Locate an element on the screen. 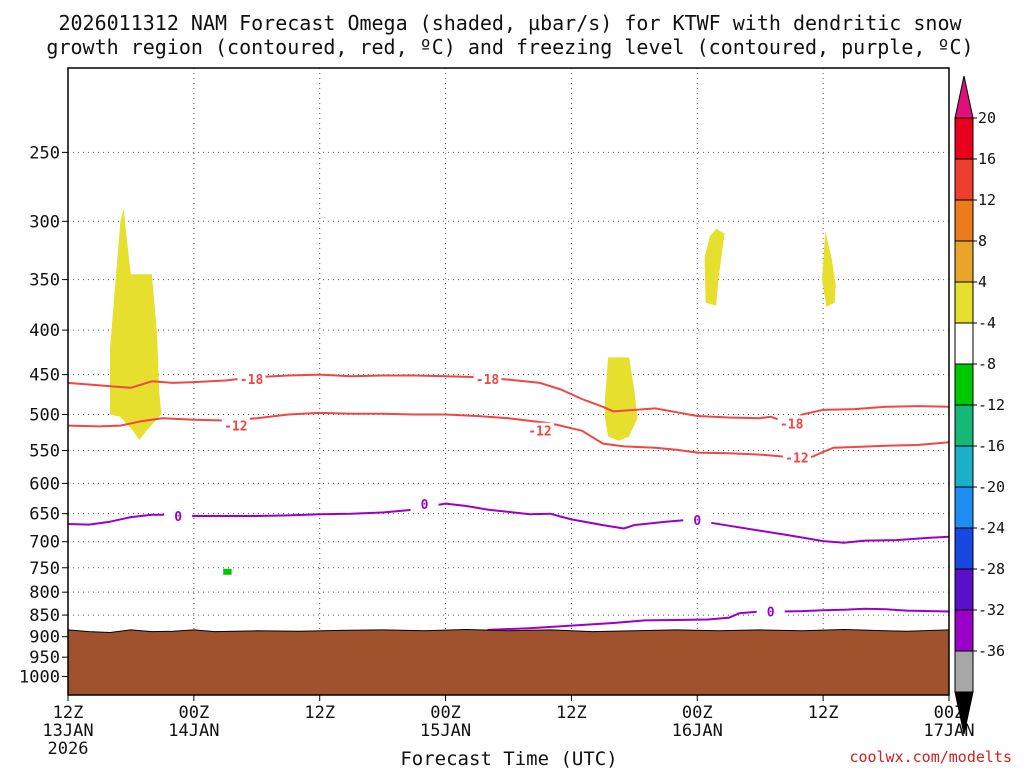  x-tick-date-36: 15JAN is located at coordinates (445, 731).